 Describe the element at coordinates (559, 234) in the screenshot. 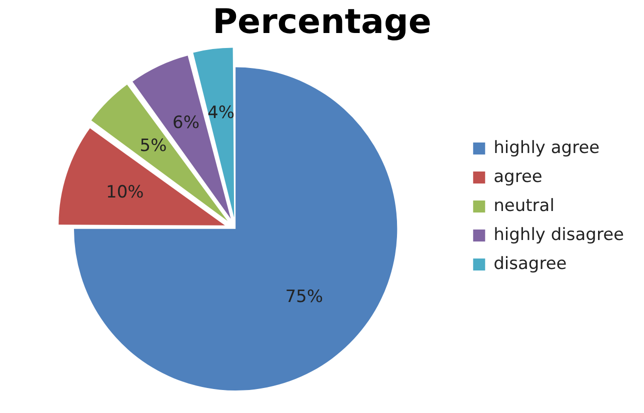

I see `legend-label: highly disagree` at that location.